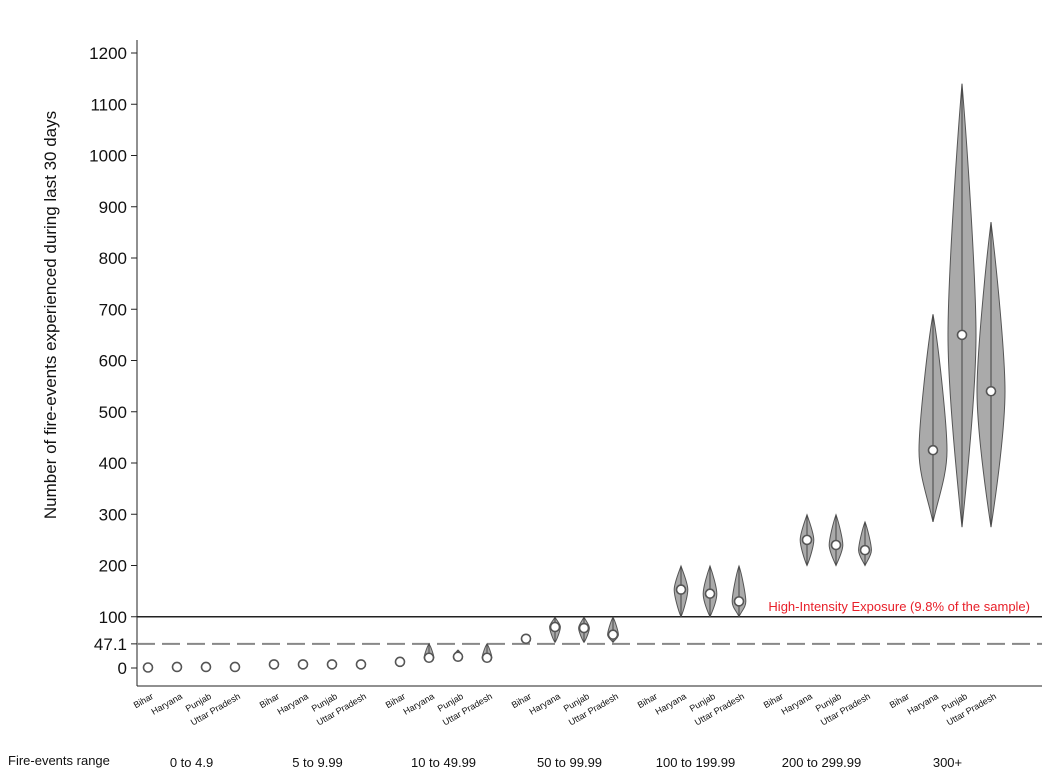  I want to click on y-tick-label: 1200, so click(108, 53).